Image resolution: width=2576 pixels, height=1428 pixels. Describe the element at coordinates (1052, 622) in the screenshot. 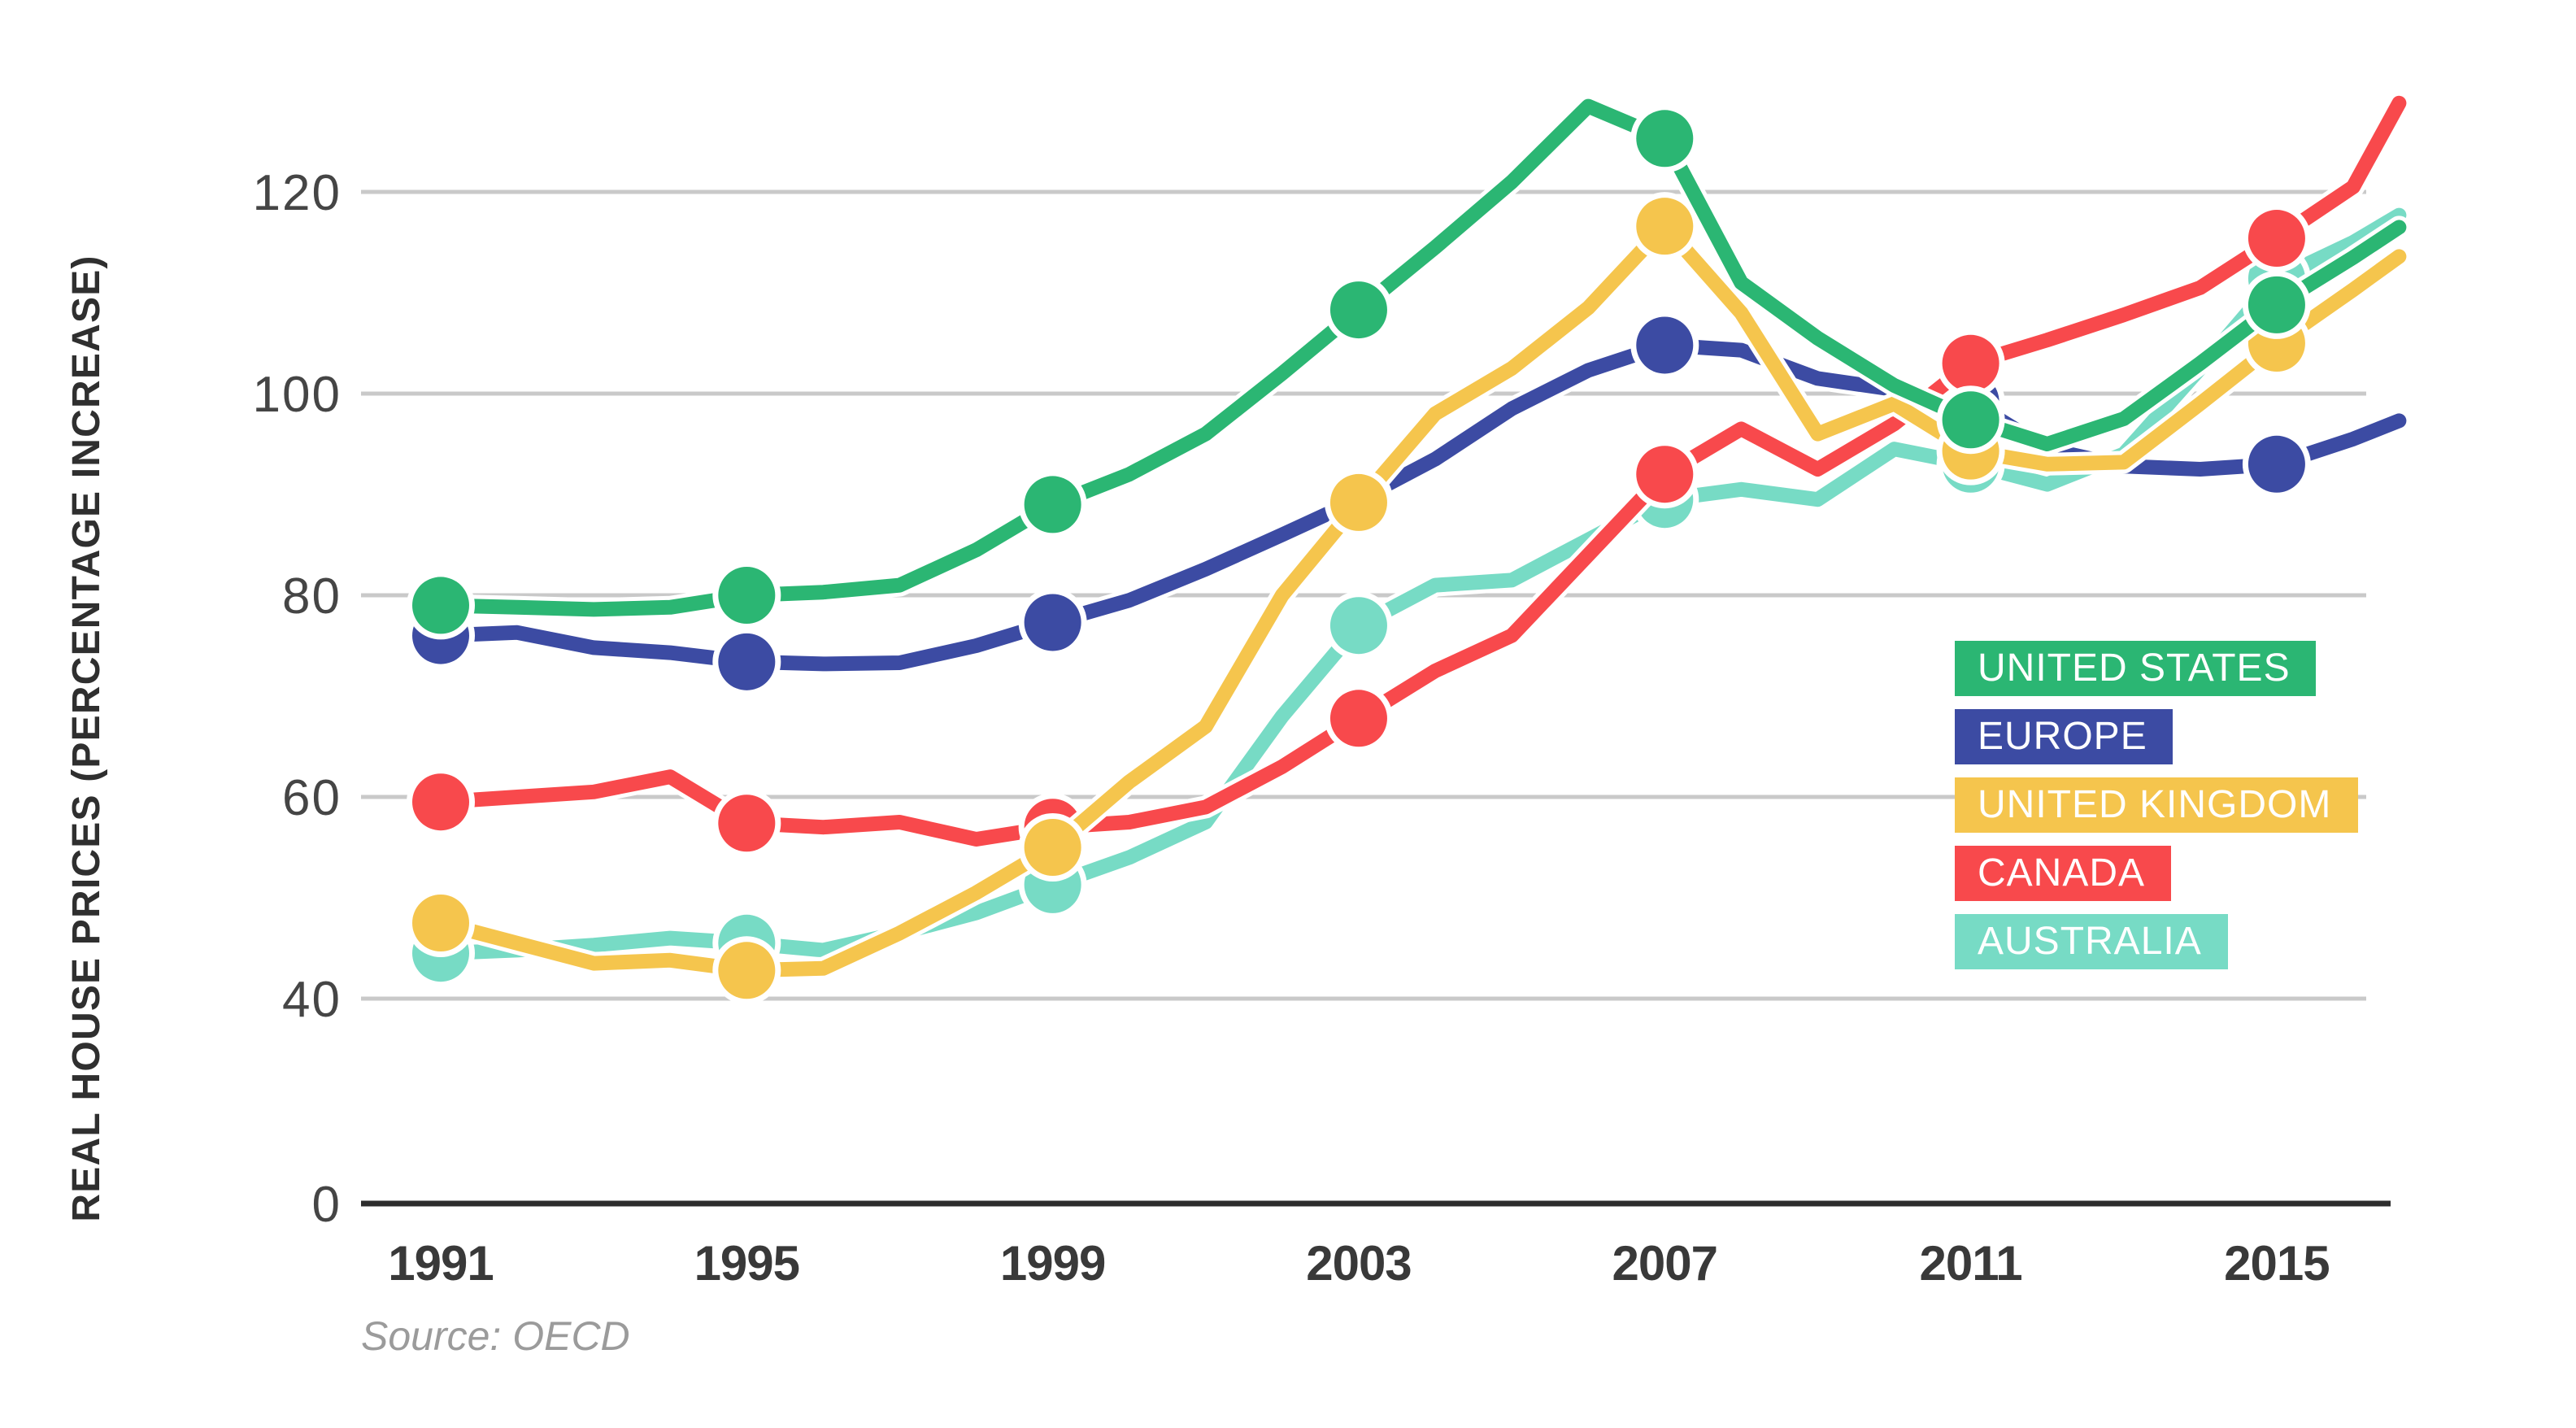

I see `marker-europe-1999` at that location.